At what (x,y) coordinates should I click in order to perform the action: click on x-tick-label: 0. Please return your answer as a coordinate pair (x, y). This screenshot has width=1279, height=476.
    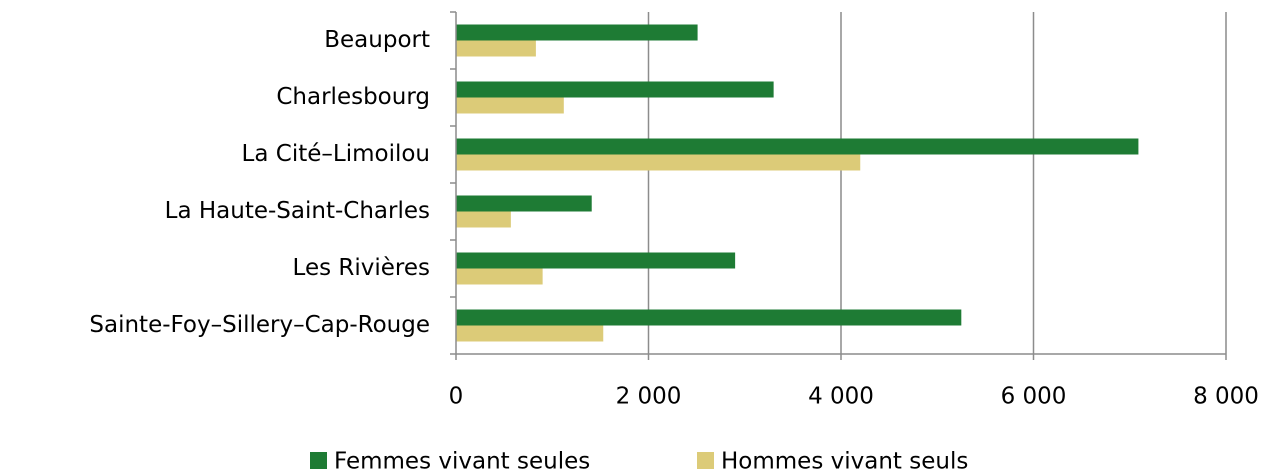
    Looking at the image, I should click on (456, 397).